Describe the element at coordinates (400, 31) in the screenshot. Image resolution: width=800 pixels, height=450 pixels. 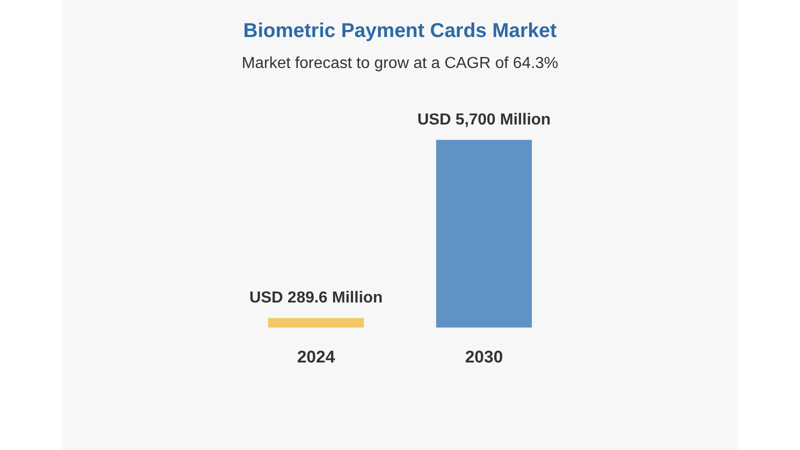
I see `chart-title: Biometric Payment Cards Market` at that location.